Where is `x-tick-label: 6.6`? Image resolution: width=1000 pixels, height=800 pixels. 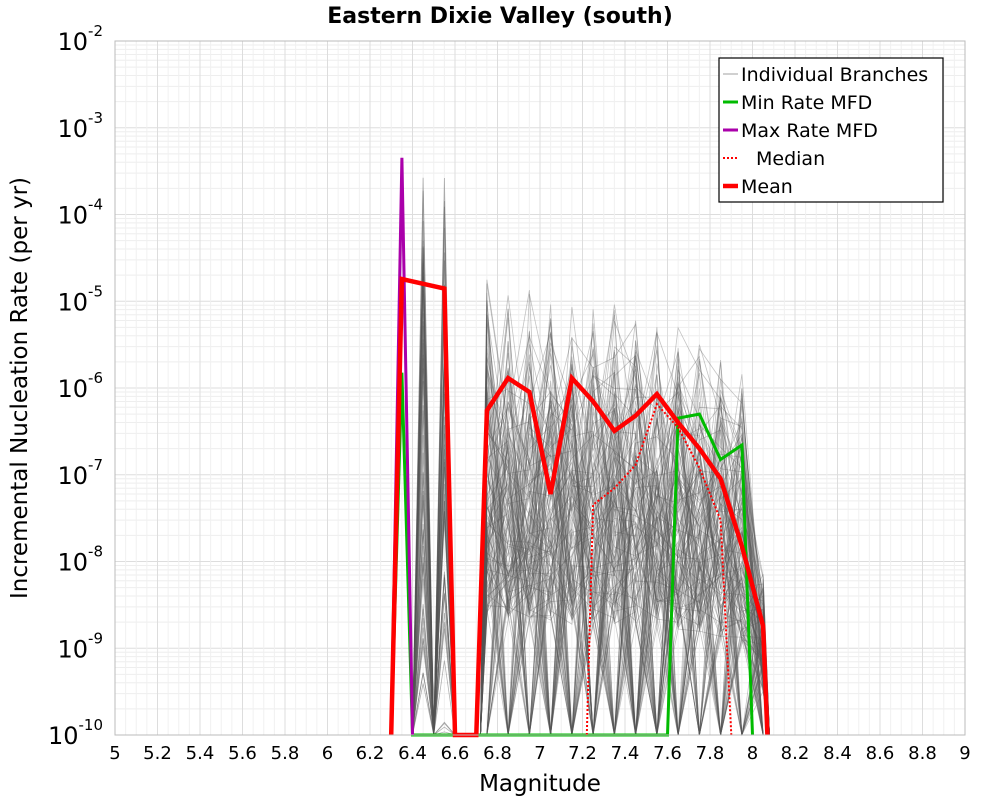 x-tick-label: 6.6 is located at coordinates (455, 753).